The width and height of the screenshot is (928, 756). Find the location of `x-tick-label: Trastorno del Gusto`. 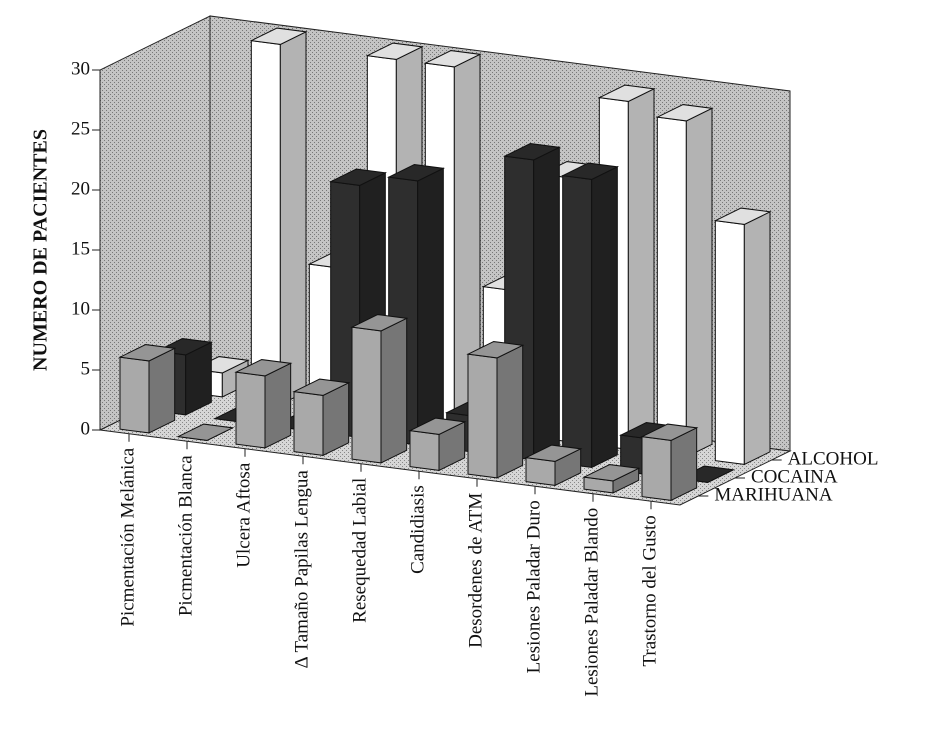

x-tick-label: Trastorno del Gusto is located at coordinates (649, 590).